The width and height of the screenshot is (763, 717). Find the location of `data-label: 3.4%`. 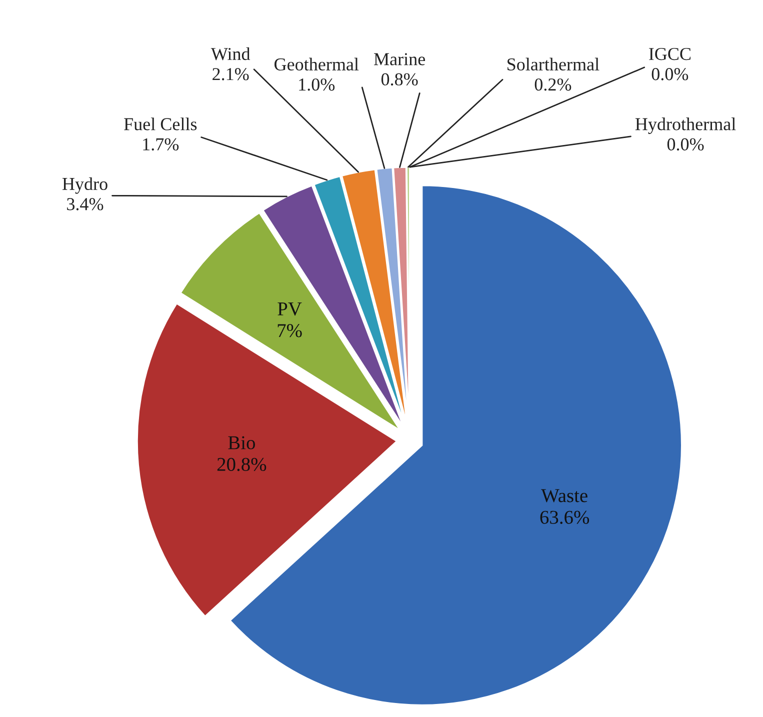

data-label: 3.4% is located at coordinates (85, 204).